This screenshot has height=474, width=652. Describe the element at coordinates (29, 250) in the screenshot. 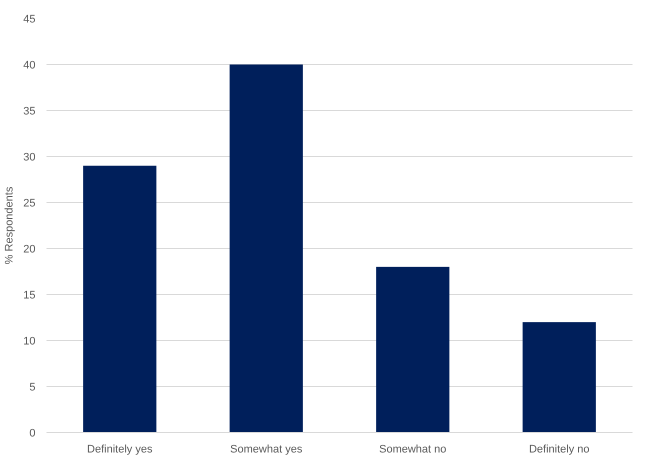

I see `y-tick-label: 20` at that location.